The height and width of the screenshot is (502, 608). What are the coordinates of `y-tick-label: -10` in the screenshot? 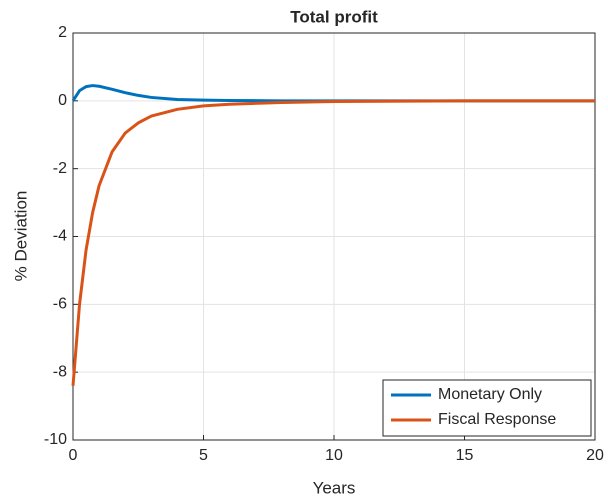 It's located at (55, 439).